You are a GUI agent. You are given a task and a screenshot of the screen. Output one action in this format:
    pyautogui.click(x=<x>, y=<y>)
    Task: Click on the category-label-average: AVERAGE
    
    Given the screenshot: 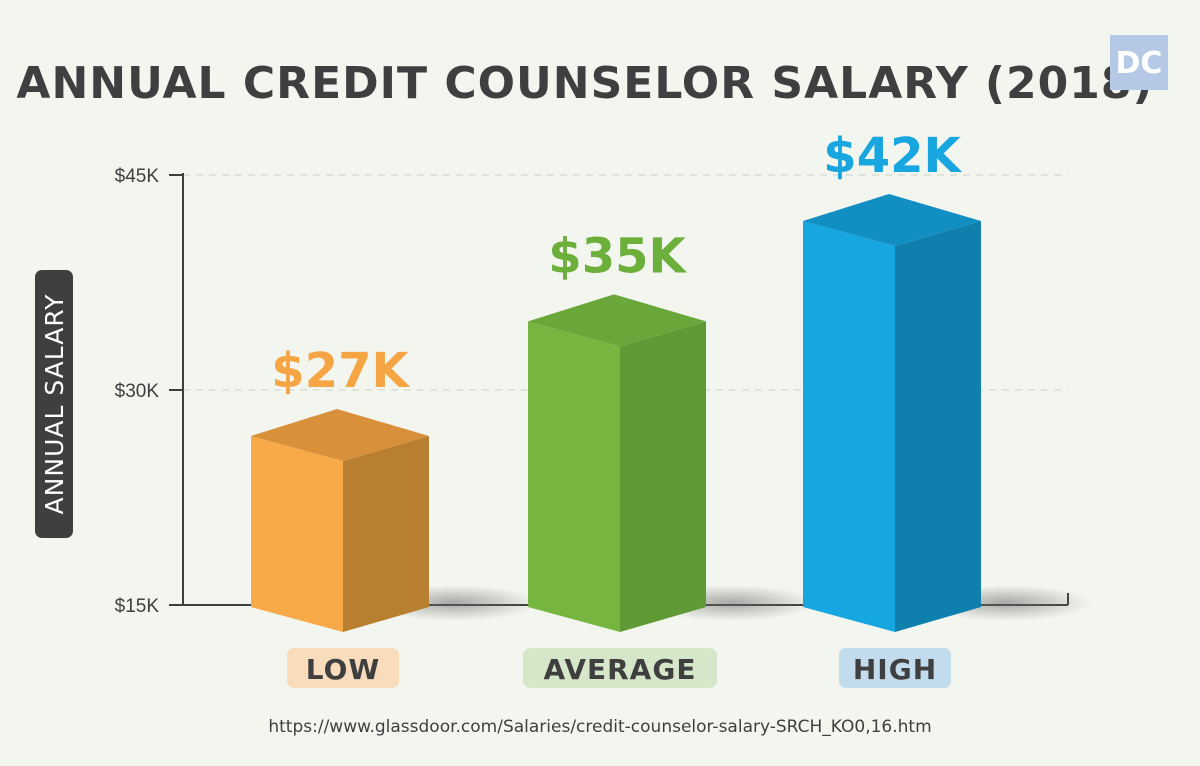 What is the action you would take?
    pyautogui.click(x=620, y=669)
    